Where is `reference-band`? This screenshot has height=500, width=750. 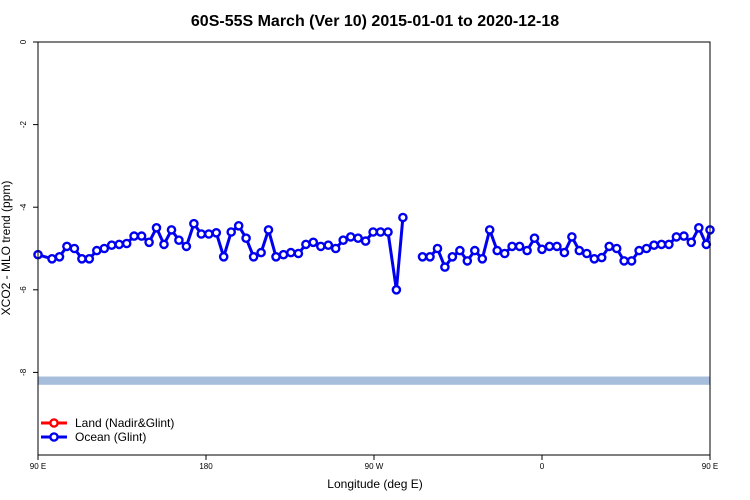
reference-band is located at coordinates (374, 380).